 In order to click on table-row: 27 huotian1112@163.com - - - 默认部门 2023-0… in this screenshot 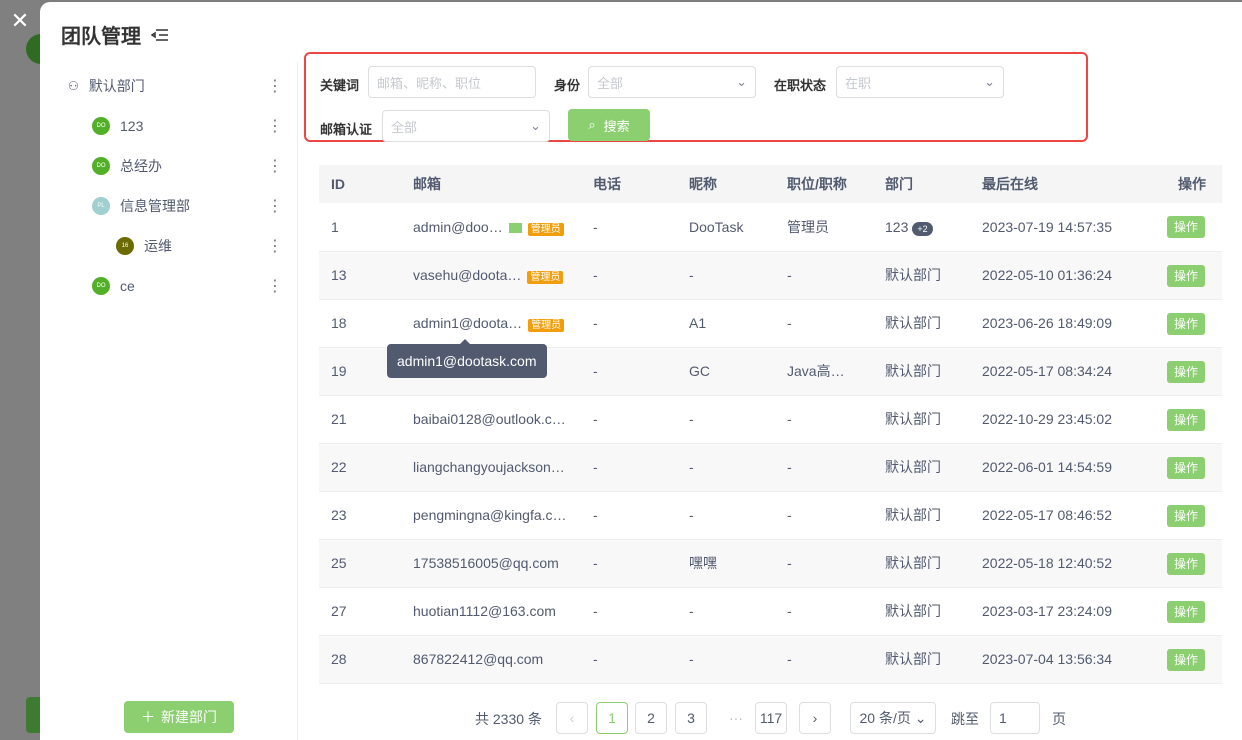, I will do `click(770, 611)`.